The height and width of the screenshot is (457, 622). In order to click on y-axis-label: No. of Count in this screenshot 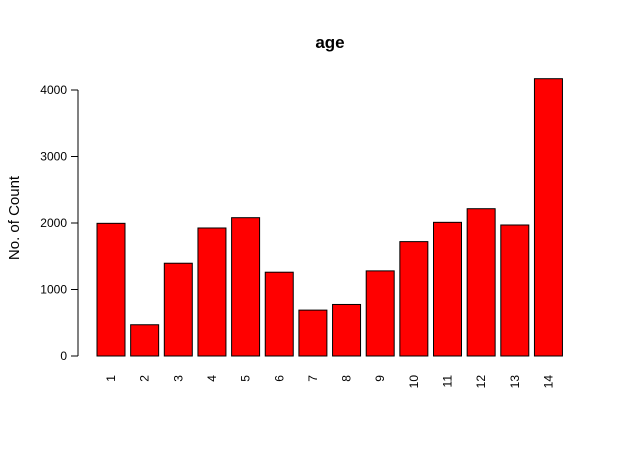, I will do `click(14, 217)`.